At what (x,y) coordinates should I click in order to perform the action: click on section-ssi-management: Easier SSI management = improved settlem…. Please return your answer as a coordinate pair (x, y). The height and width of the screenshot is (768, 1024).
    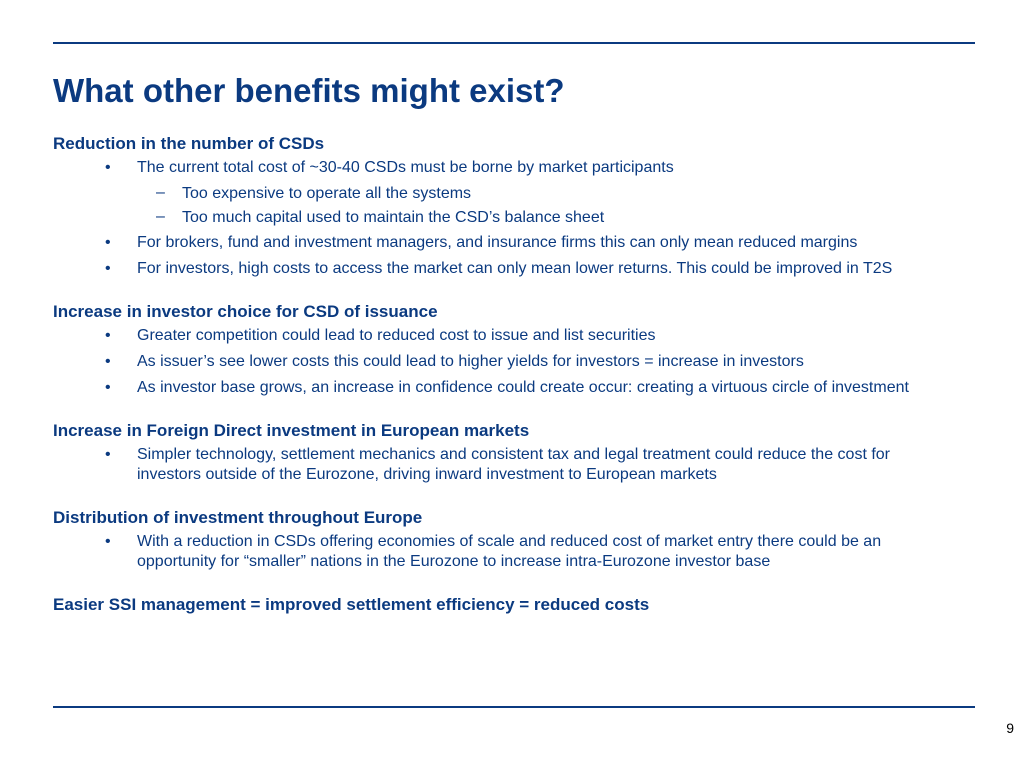
    Looking at the image, I should click on (518, 604).